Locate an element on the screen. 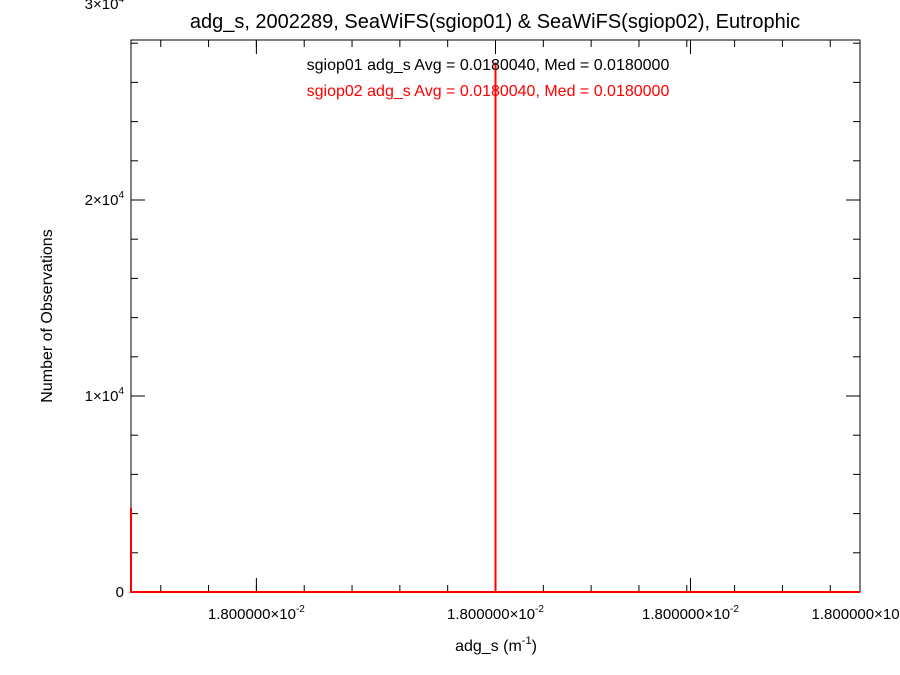  y-tick-label: 3×104 is located at coordinates (105, 6).